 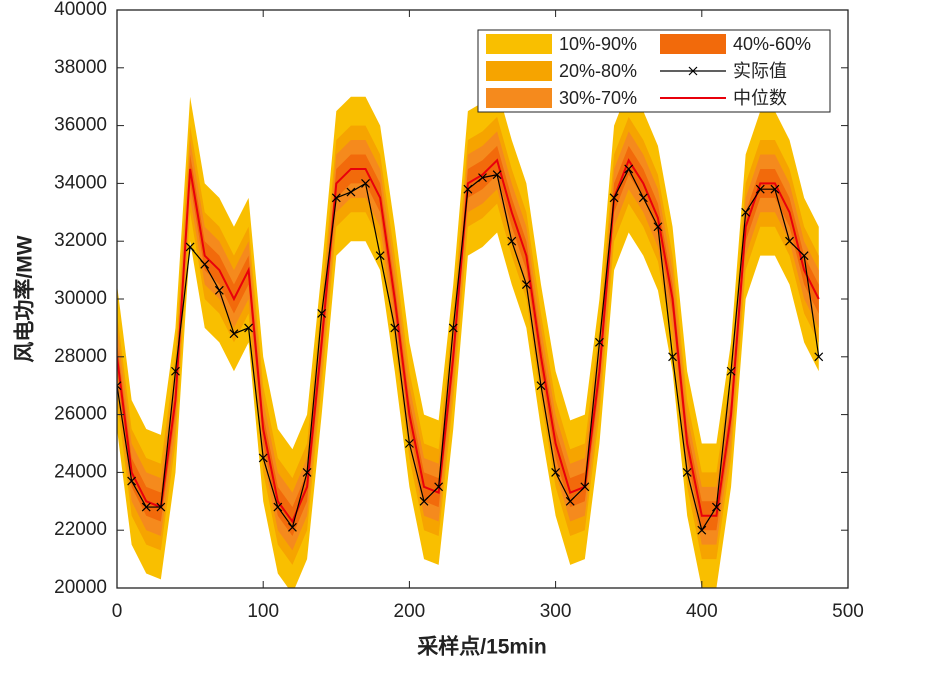 I want to click on legend-label: 10%-90%, so click(x=598, y=44).